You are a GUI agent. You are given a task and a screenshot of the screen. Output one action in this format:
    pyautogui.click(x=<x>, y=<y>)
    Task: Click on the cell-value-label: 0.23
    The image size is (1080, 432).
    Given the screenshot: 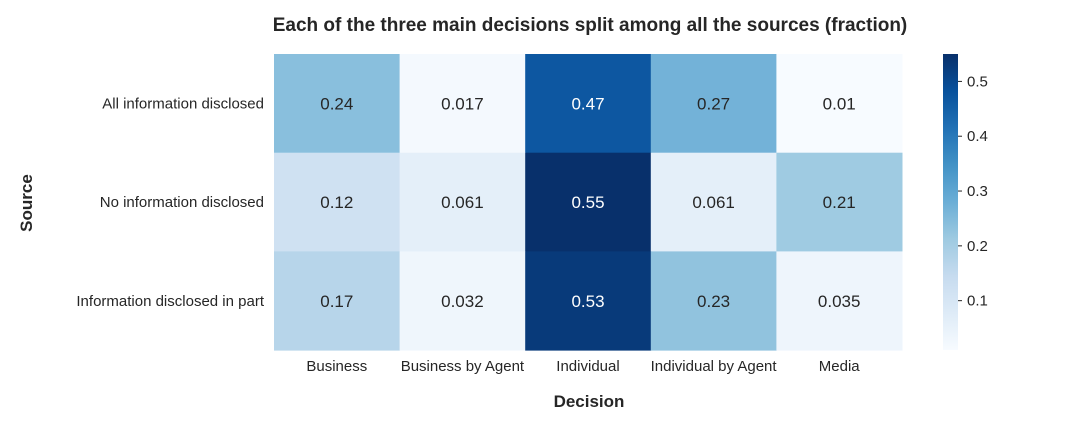 What is the action you would take?
    pyautogui.click(x=713, y=301)
    